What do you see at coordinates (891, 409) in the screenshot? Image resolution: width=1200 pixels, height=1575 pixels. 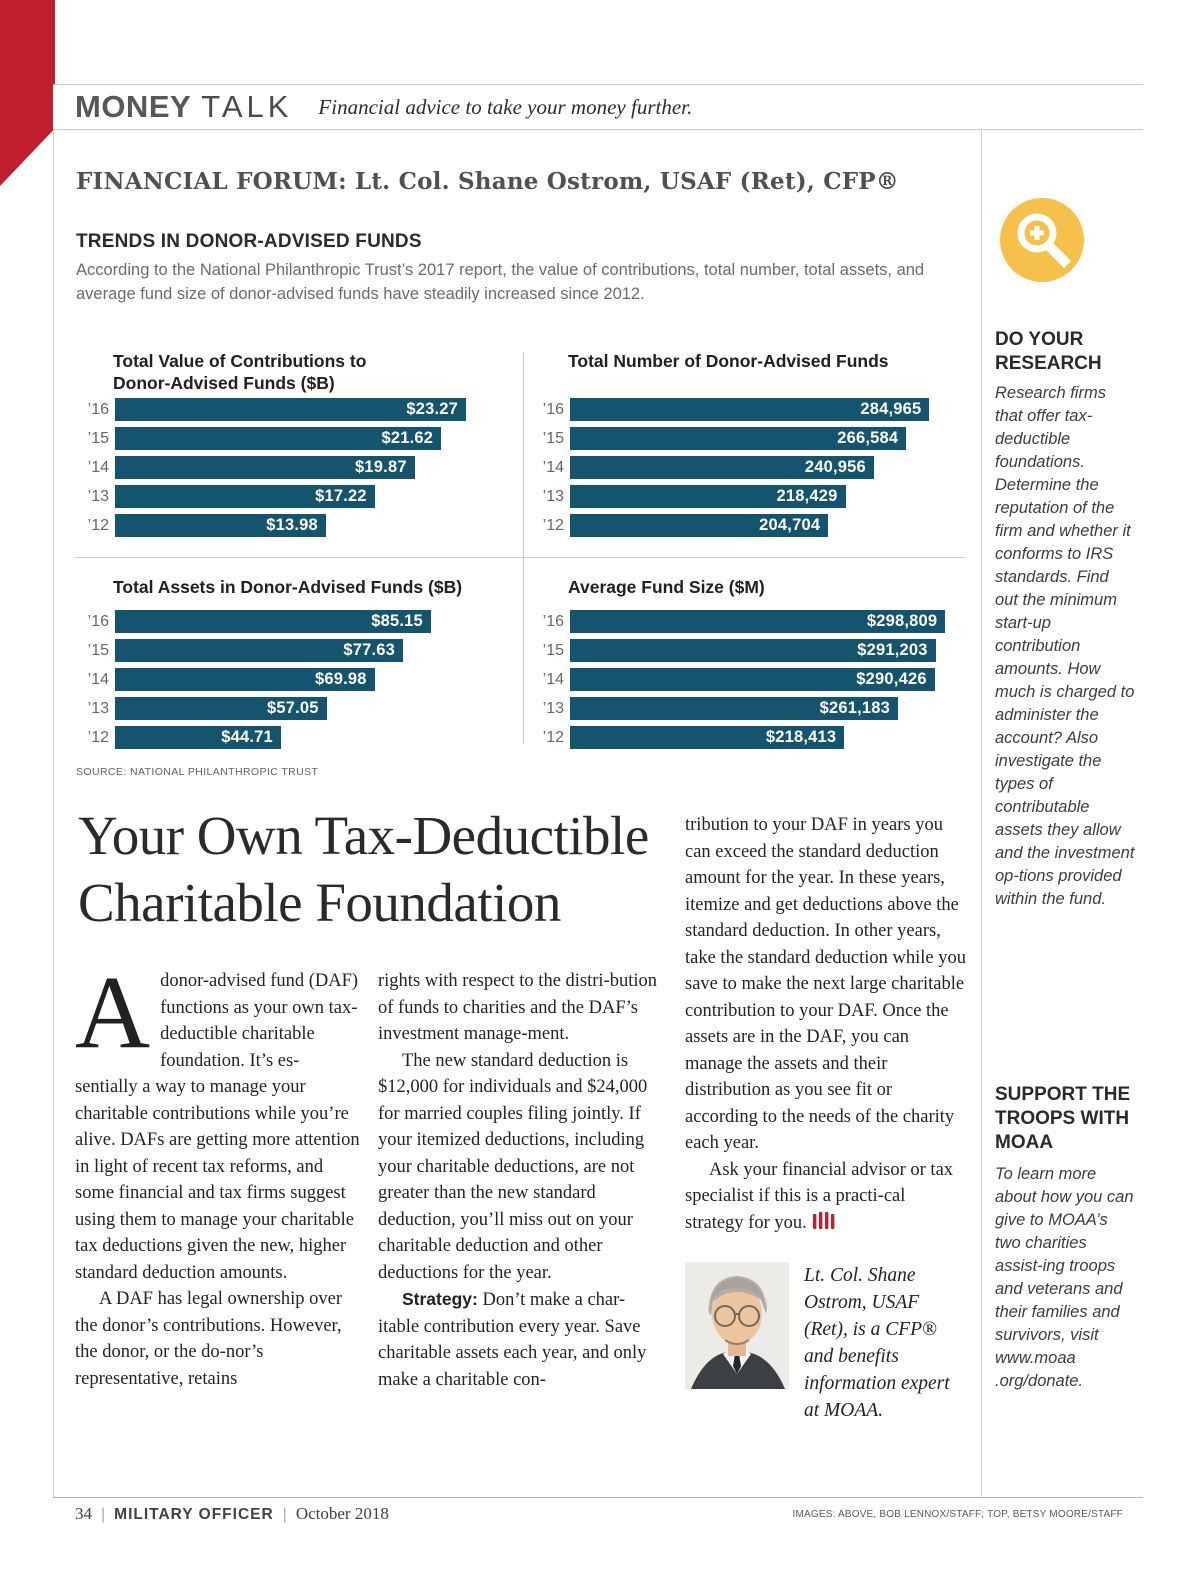 I see `bar-value-label: 284,965` at bounding box center [891, 409].